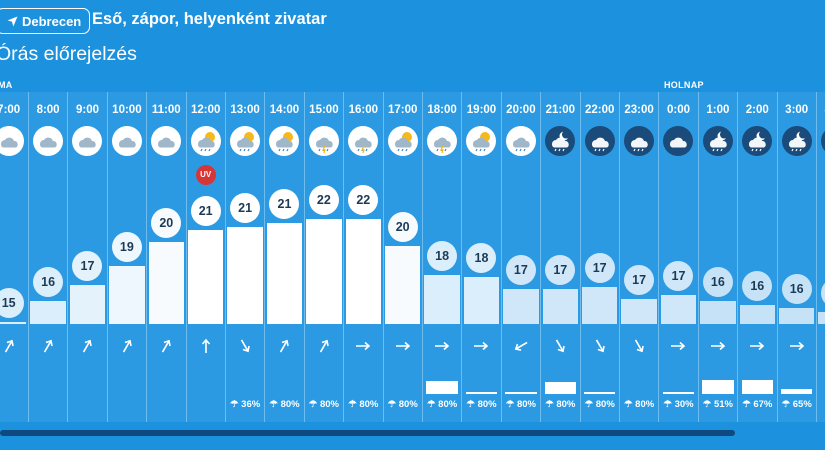  I want to click on hour-column: 1:00 16 ☂ 51%, so click(717, 257).